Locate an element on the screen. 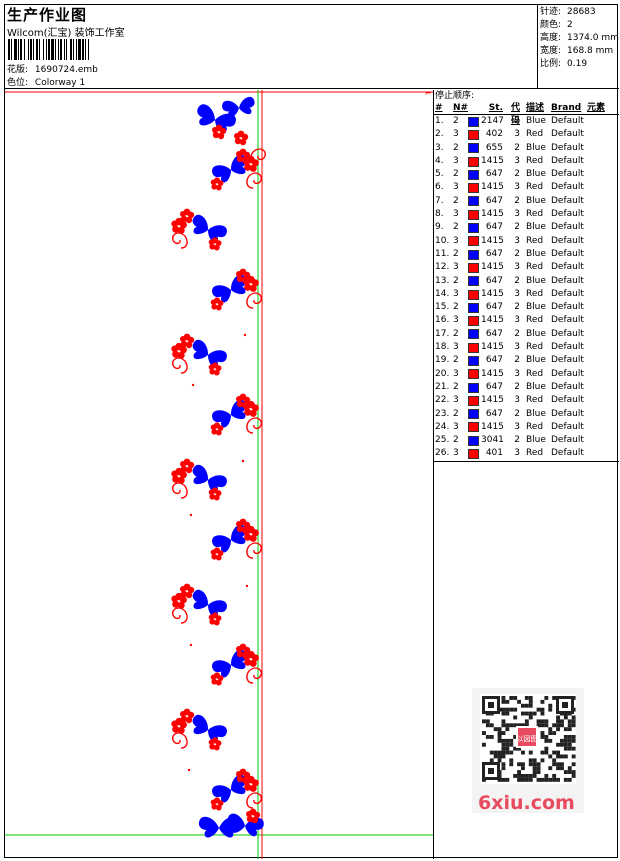 The image size is (620, 861). colorway-label: 色位: is located at coordinates (18, 83).